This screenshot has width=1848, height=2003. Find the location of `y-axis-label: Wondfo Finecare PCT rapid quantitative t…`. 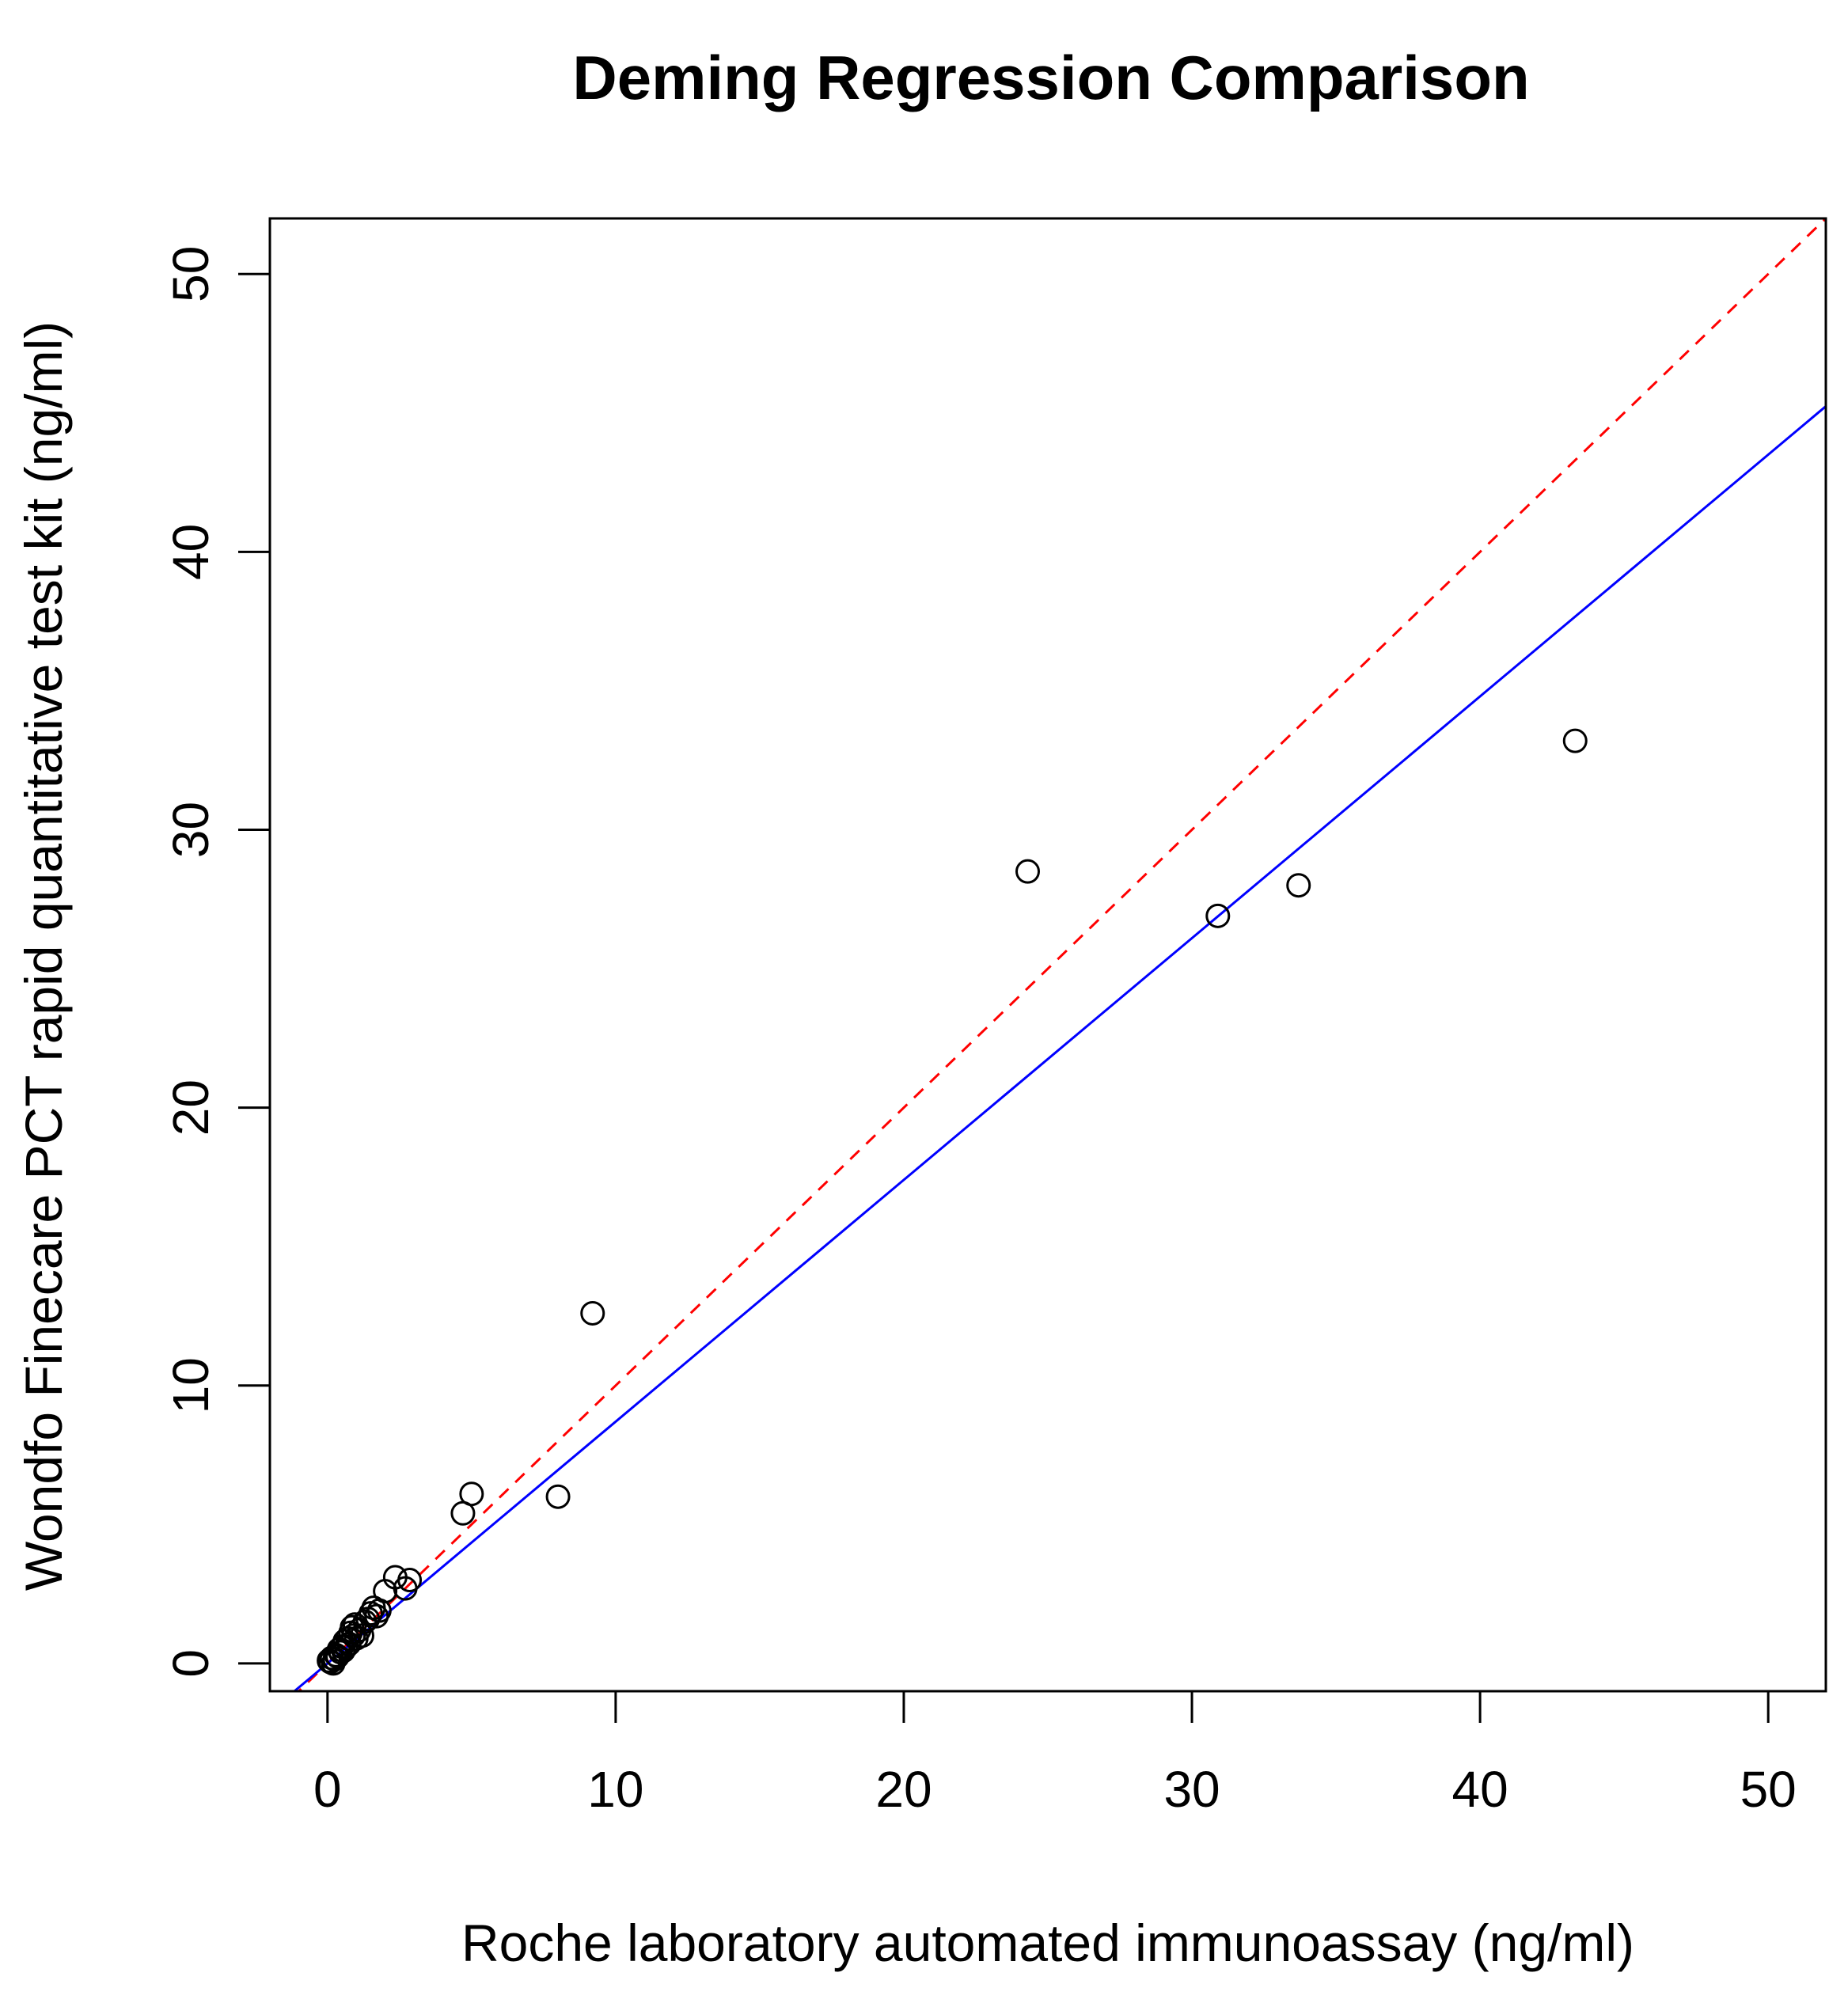

y-axis-label: Wondfo Finecare PCT rapid quantitative t… is located at coordinates (43, 956).